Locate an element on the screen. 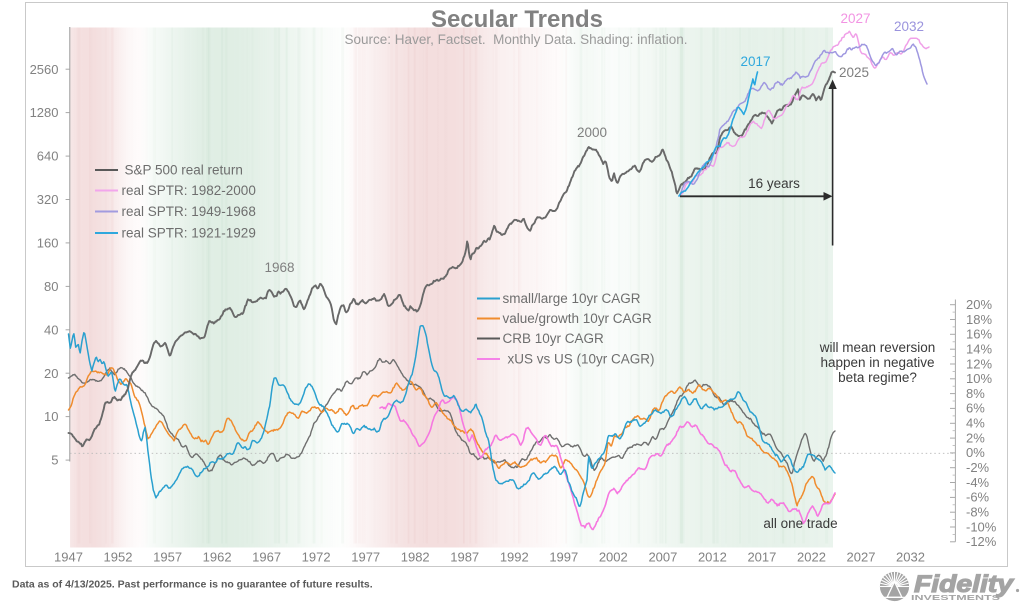 The image size is (1030, 604). svg-text: 4% is located at coordinates (975, 423).